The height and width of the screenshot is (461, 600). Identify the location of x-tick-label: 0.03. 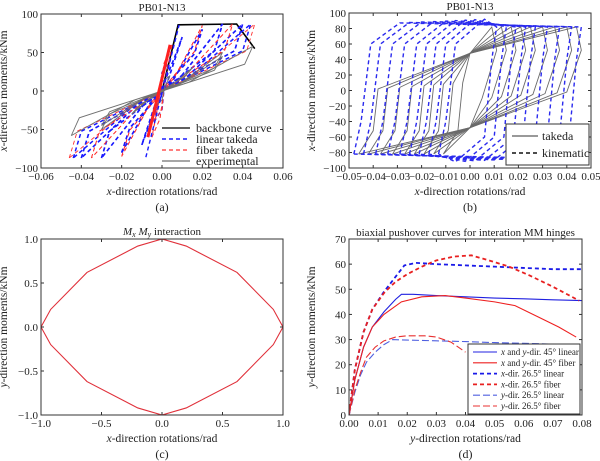
(543, 177).